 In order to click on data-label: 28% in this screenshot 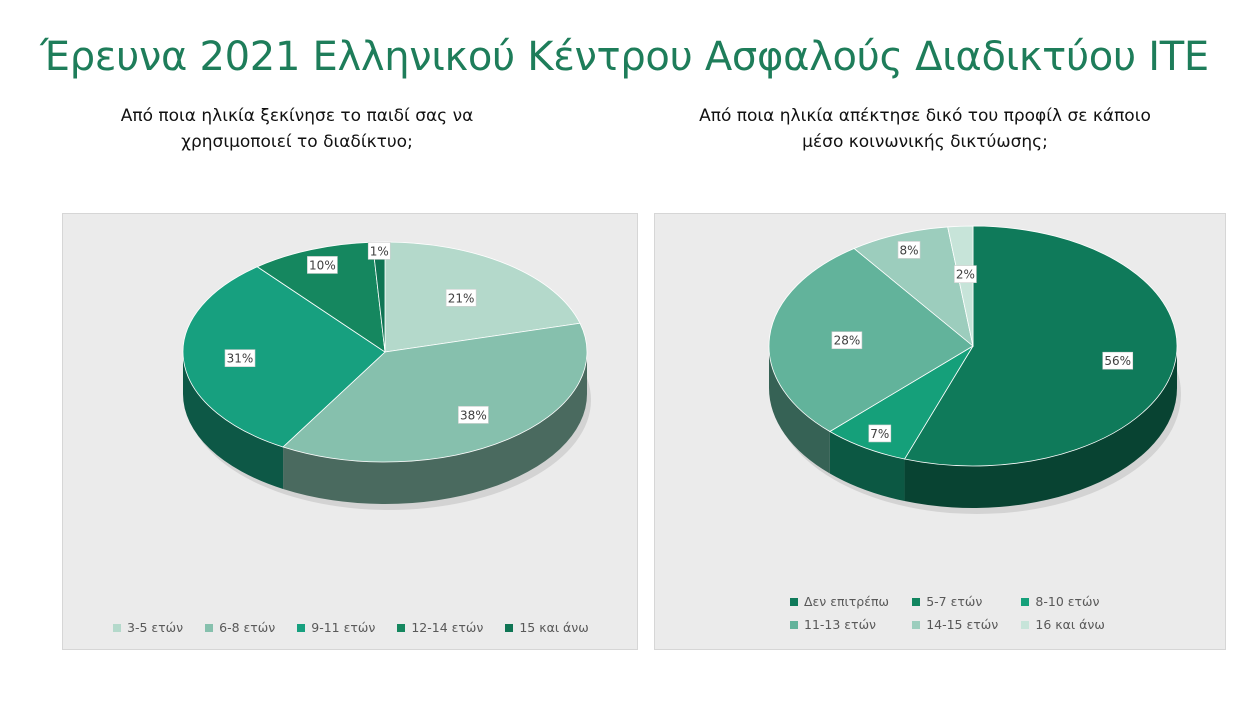, I will do `click(847, 341)`.